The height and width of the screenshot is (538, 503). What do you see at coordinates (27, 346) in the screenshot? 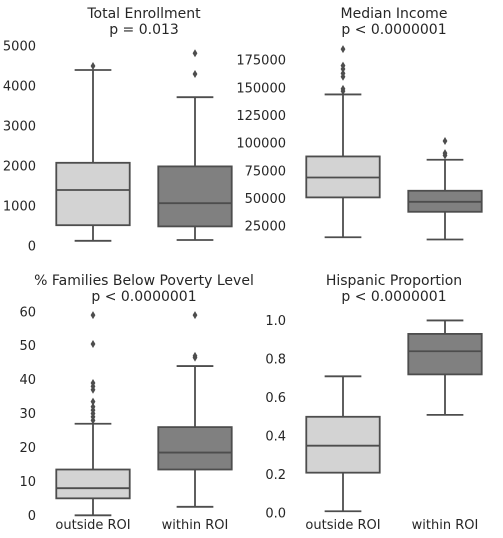
I see `y-tick-label: 50` at bounding box center [27, 346].